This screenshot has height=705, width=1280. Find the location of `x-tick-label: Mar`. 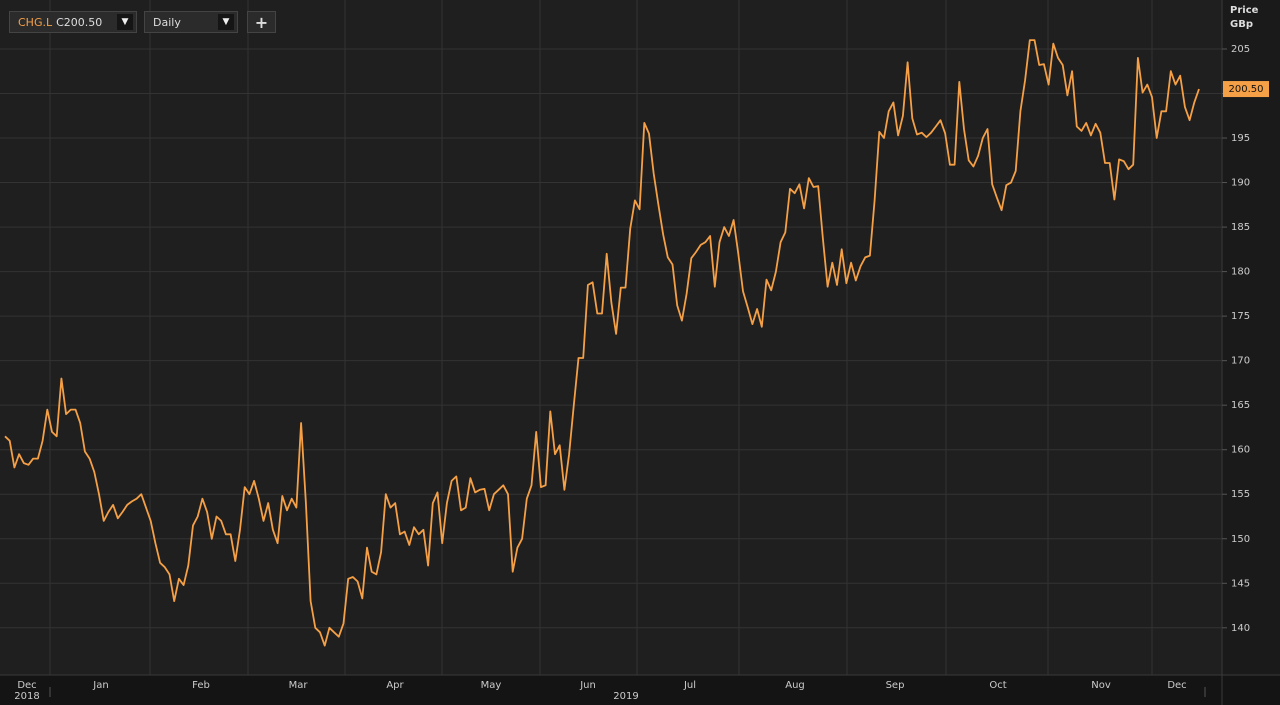

x-tick-label: Mar is located at coordinates (299, 685).